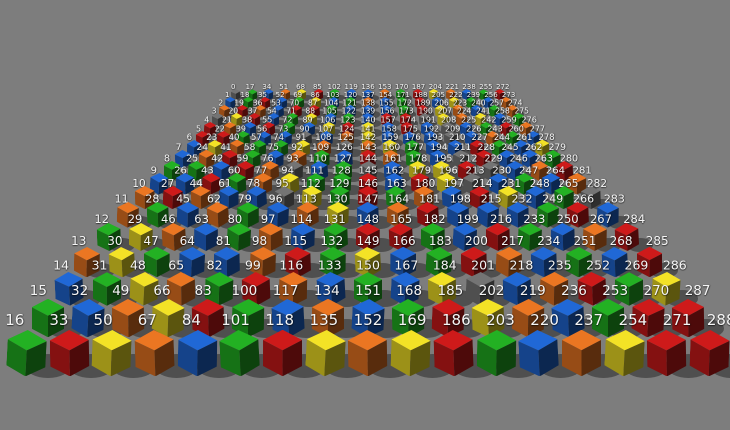 The image size is (730, 430). What do you see at coordinates (121, 291) in the screenshot?
I see `cube-number-label: 49` at bounding box center [121, 291].